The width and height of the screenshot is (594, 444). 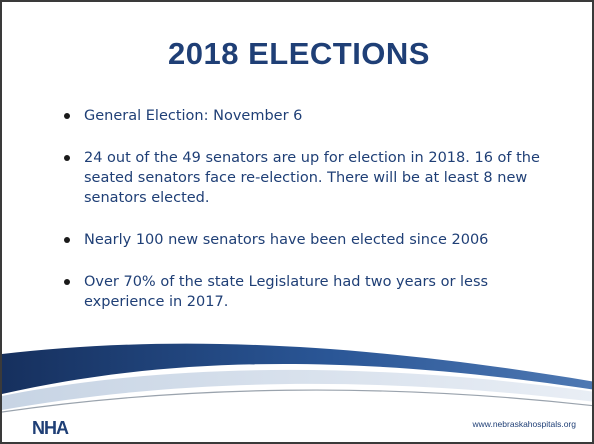 I want to click on footer-url: www.nebraskahospitals.org, so click(x=524, y=424).